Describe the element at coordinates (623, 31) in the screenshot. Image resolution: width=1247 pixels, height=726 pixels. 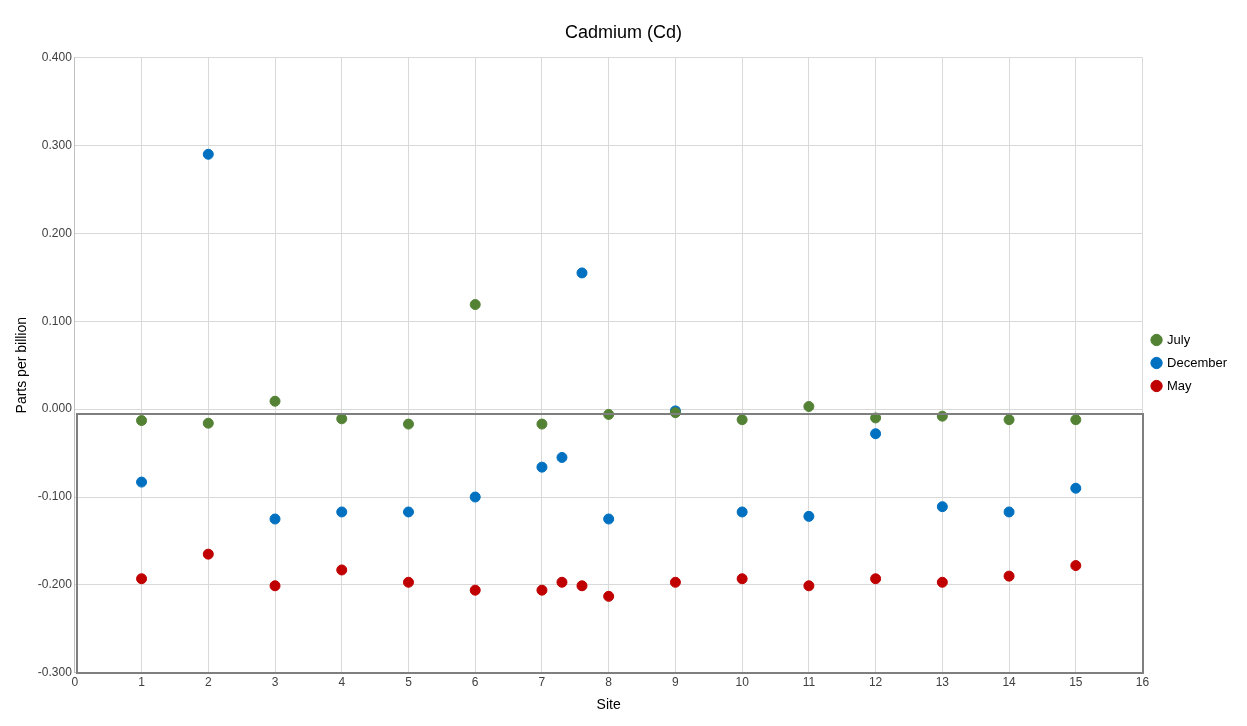
I see `chart-title: Cadmium (Cd)` at that location.